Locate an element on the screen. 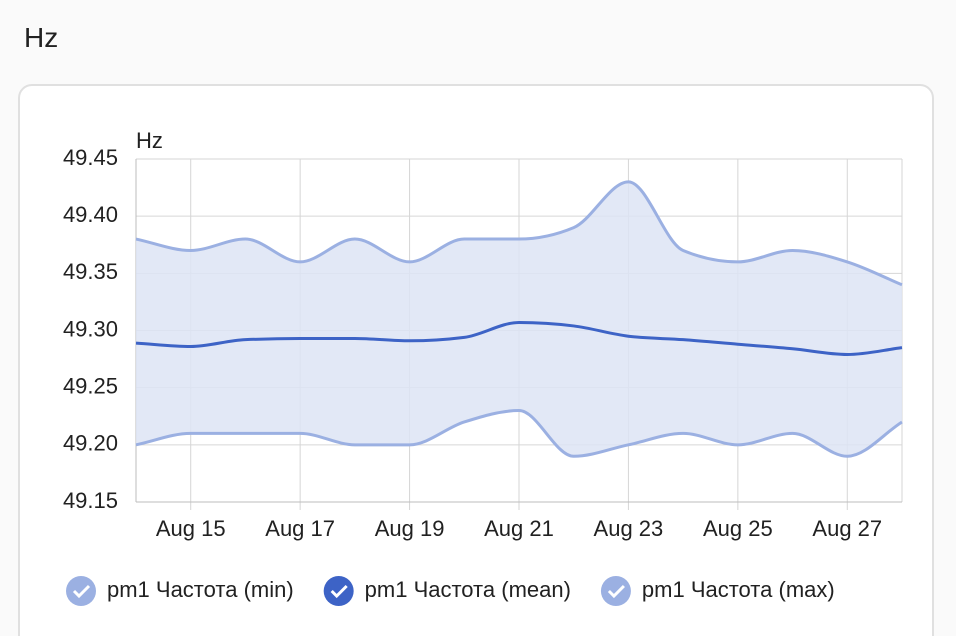 The image size is (956, 636). legend-item: pm1 Частота (min) is located at coordinates (180, 591).